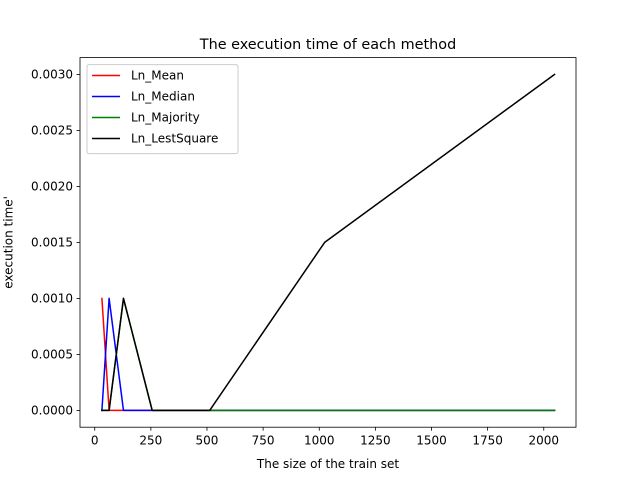  I want to click on x-tick-label: 1750, so click(487, 441).